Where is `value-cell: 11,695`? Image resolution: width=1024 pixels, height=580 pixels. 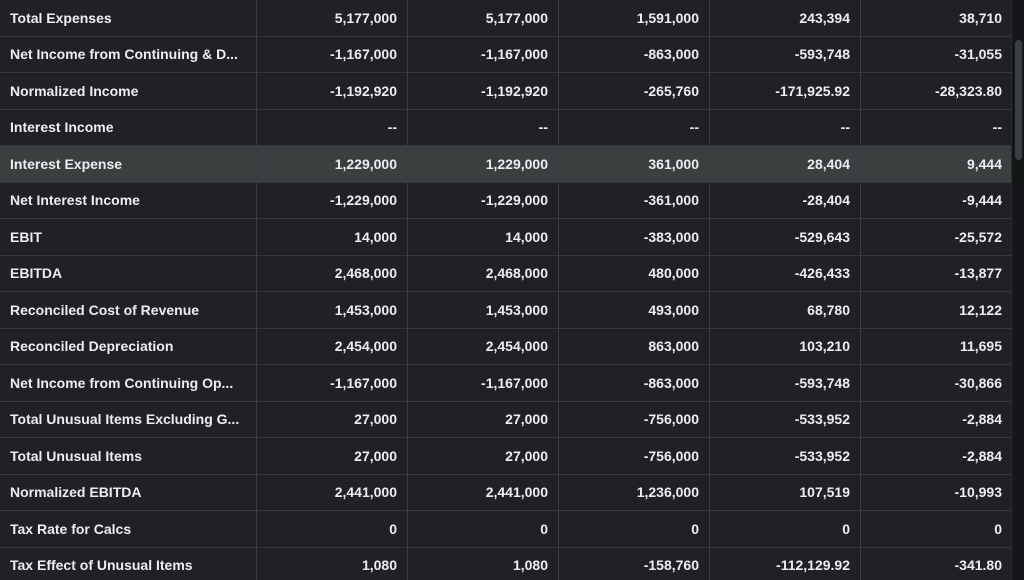 value-cell: 11,695 is located at coordinates (936, 346).